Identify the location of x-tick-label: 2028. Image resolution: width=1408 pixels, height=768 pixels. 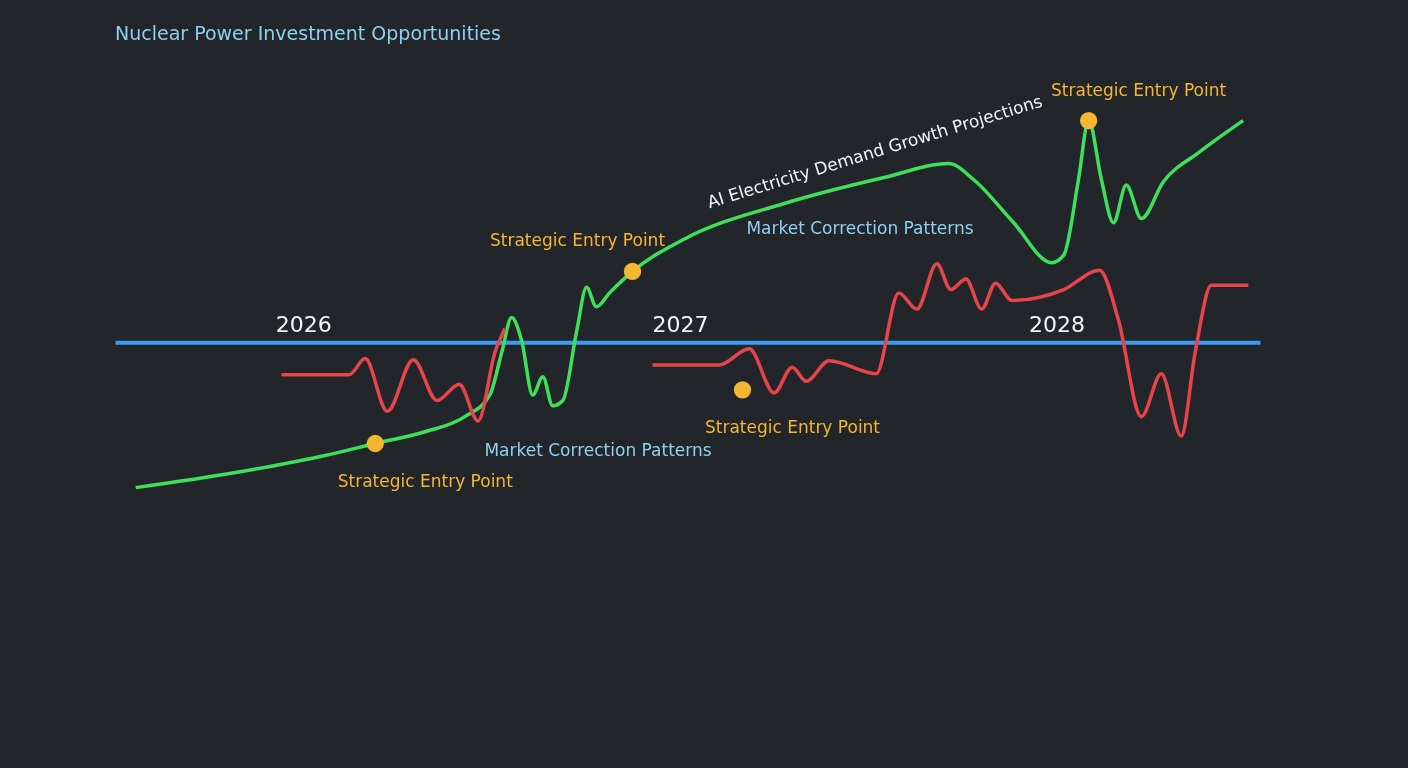
(1057, 324).